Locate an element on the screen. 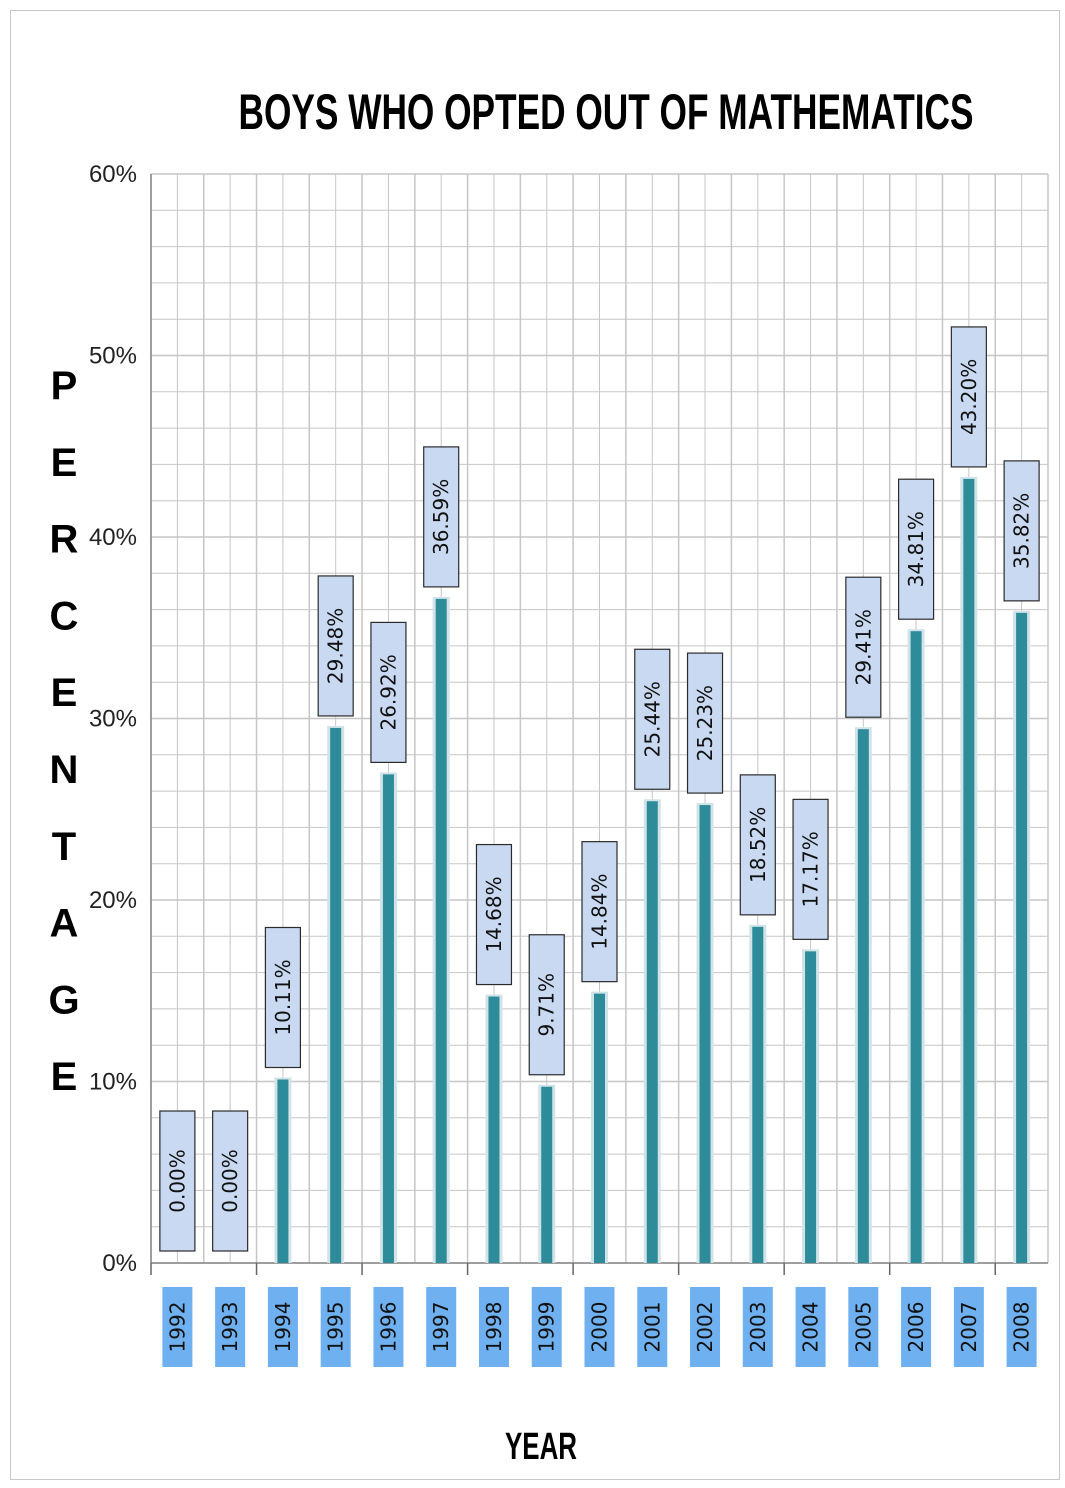 This screenshot has height=1488, width=1065. category-label: 1997 is located at coordinates (441, 1327).